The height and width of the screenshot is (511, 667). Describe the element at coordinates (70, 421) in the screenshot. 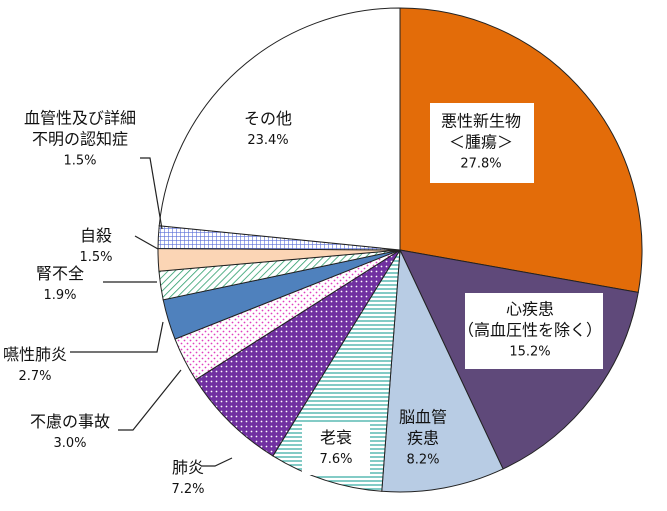

I see `slice-5-category-label: 不慮の事故` at that location.